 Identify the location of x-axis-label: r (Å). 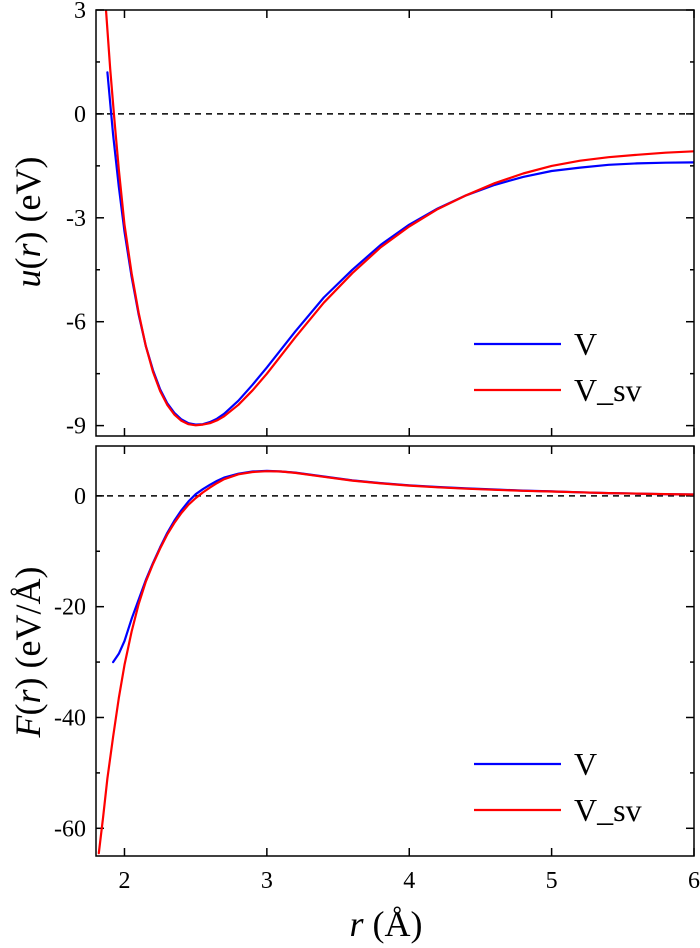
(386, 924).